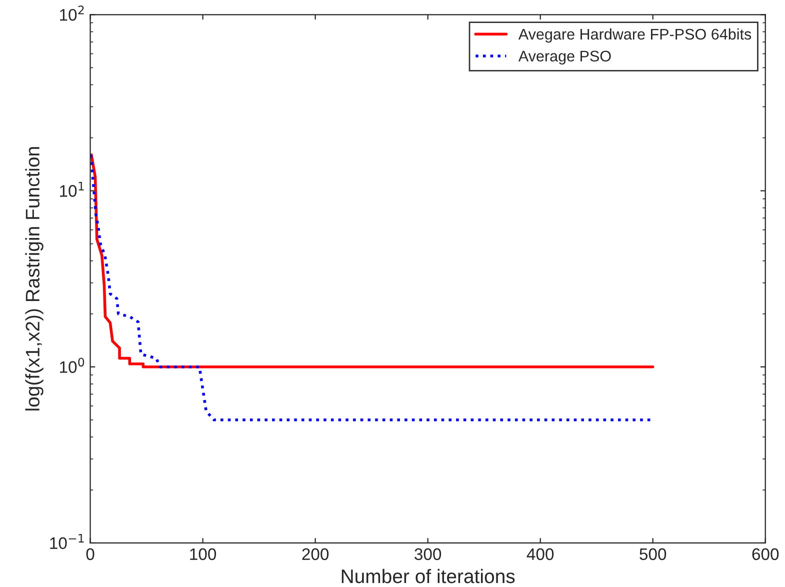  I want to click on x-tick-label: 300, so click(428, 554).